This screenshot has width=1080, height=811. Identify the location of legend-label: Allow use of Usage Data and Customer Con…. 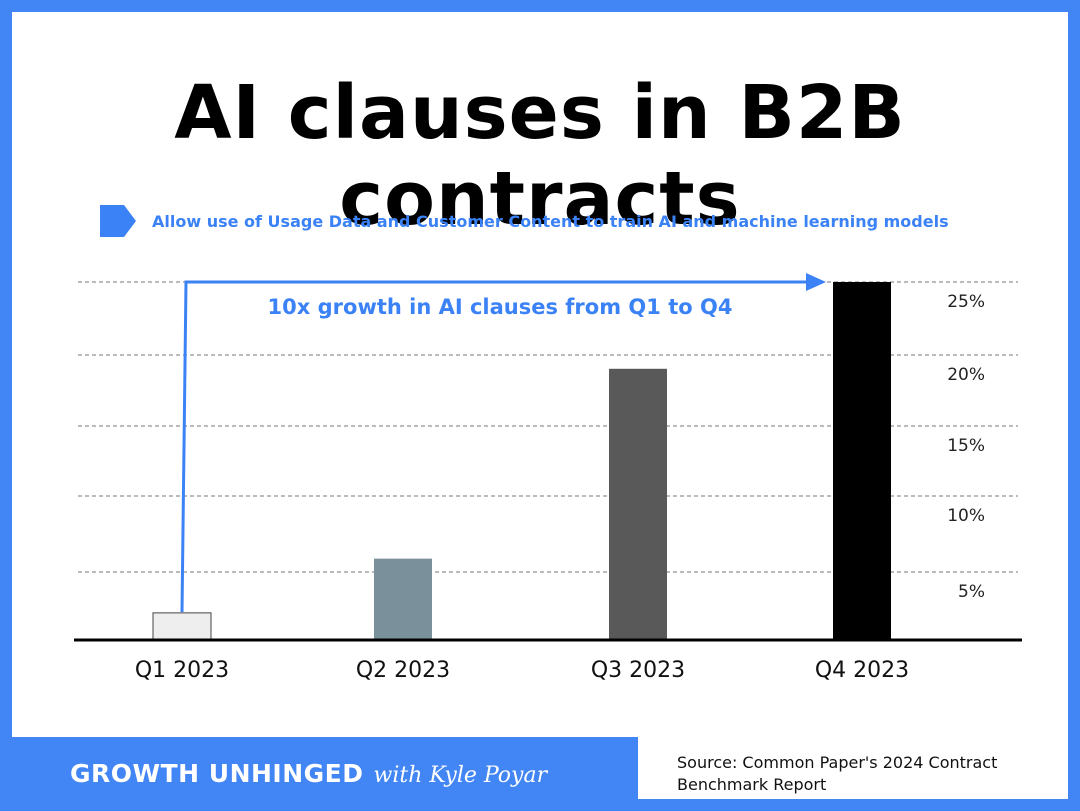
(550, 221).